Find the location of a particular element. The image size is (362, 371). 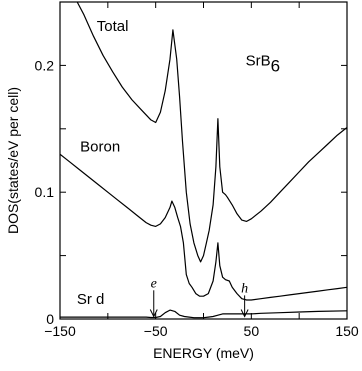

x-tick-label: 150 is located at coordinates (347, 331).